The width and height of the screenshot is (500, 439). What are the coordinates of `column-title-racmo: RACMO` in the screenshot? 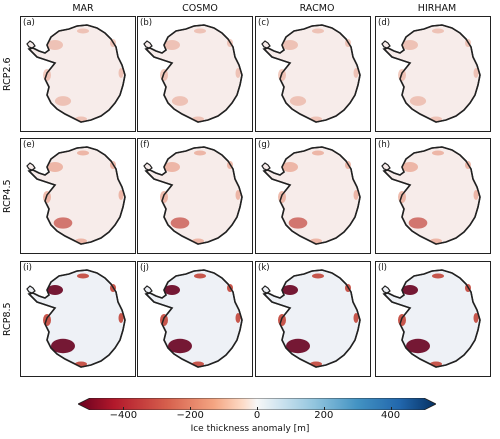 It's located at (317, 8).